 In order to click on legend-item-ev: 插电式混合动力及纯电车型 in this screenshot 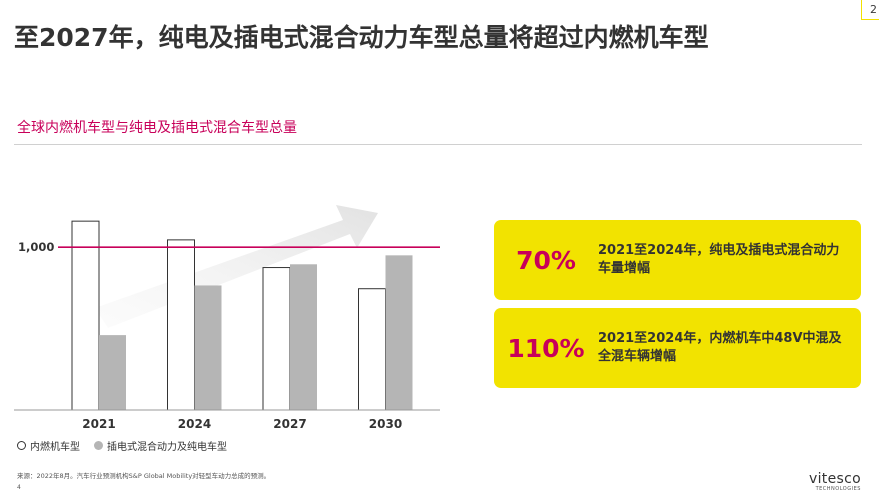, I will do `click(160, 445)`.